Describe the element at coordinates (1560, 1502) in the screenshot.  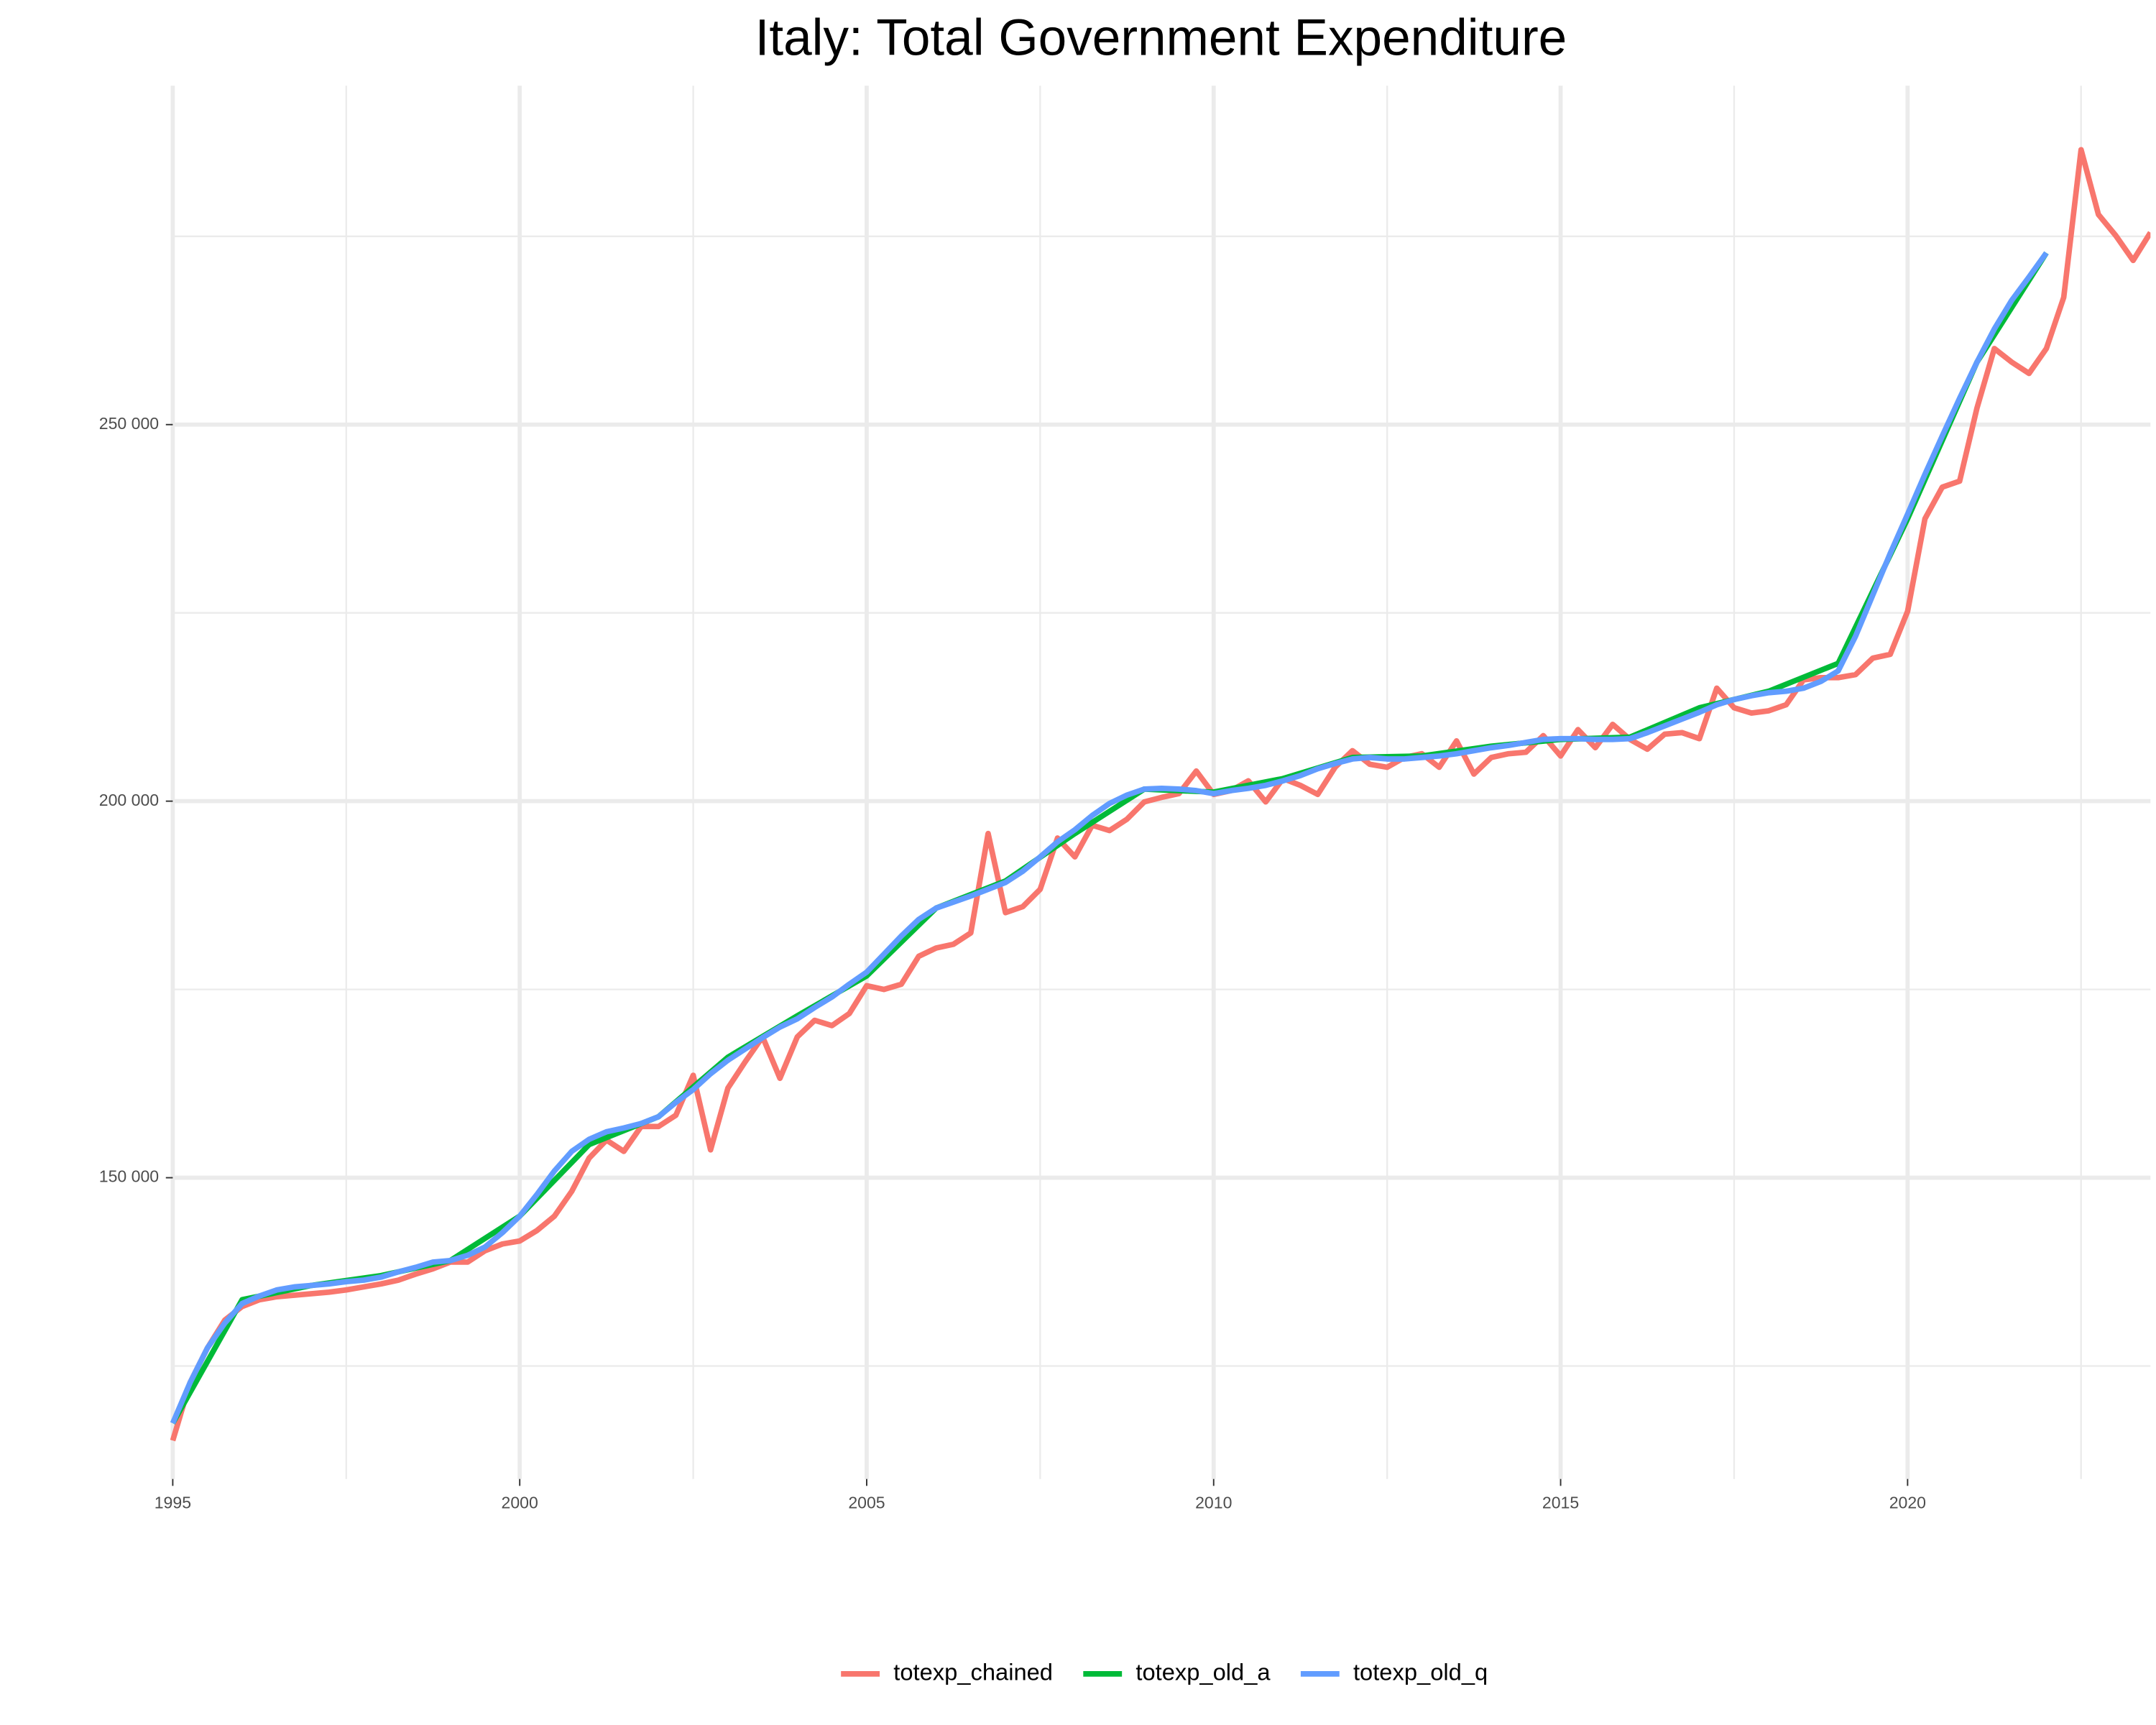
I see `x-tick-label: 2015` at that location.